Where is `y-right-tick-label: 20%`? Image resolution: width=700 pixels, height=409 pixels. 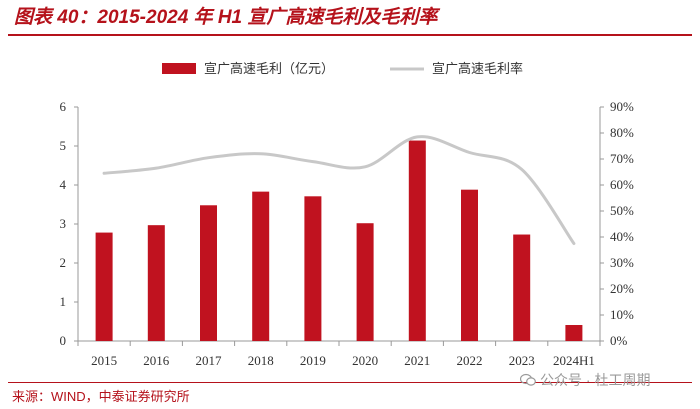 y-right-tick-label: 20% is located at coordinates (622, 288).